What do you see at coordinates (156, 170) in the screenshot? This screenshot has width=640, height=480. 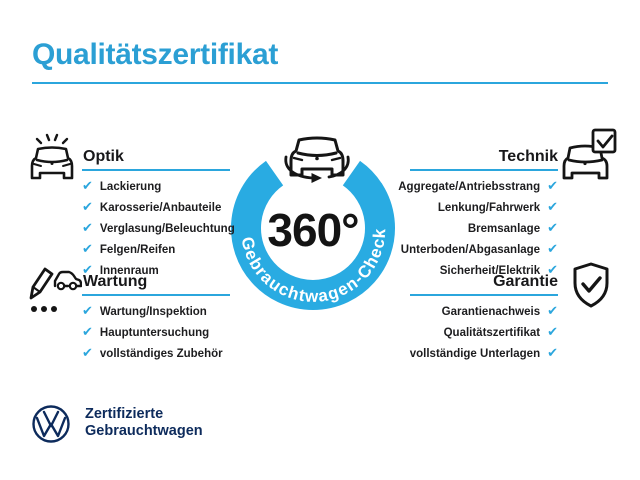 I see `optik-divider` at bounding box center [156, 170].